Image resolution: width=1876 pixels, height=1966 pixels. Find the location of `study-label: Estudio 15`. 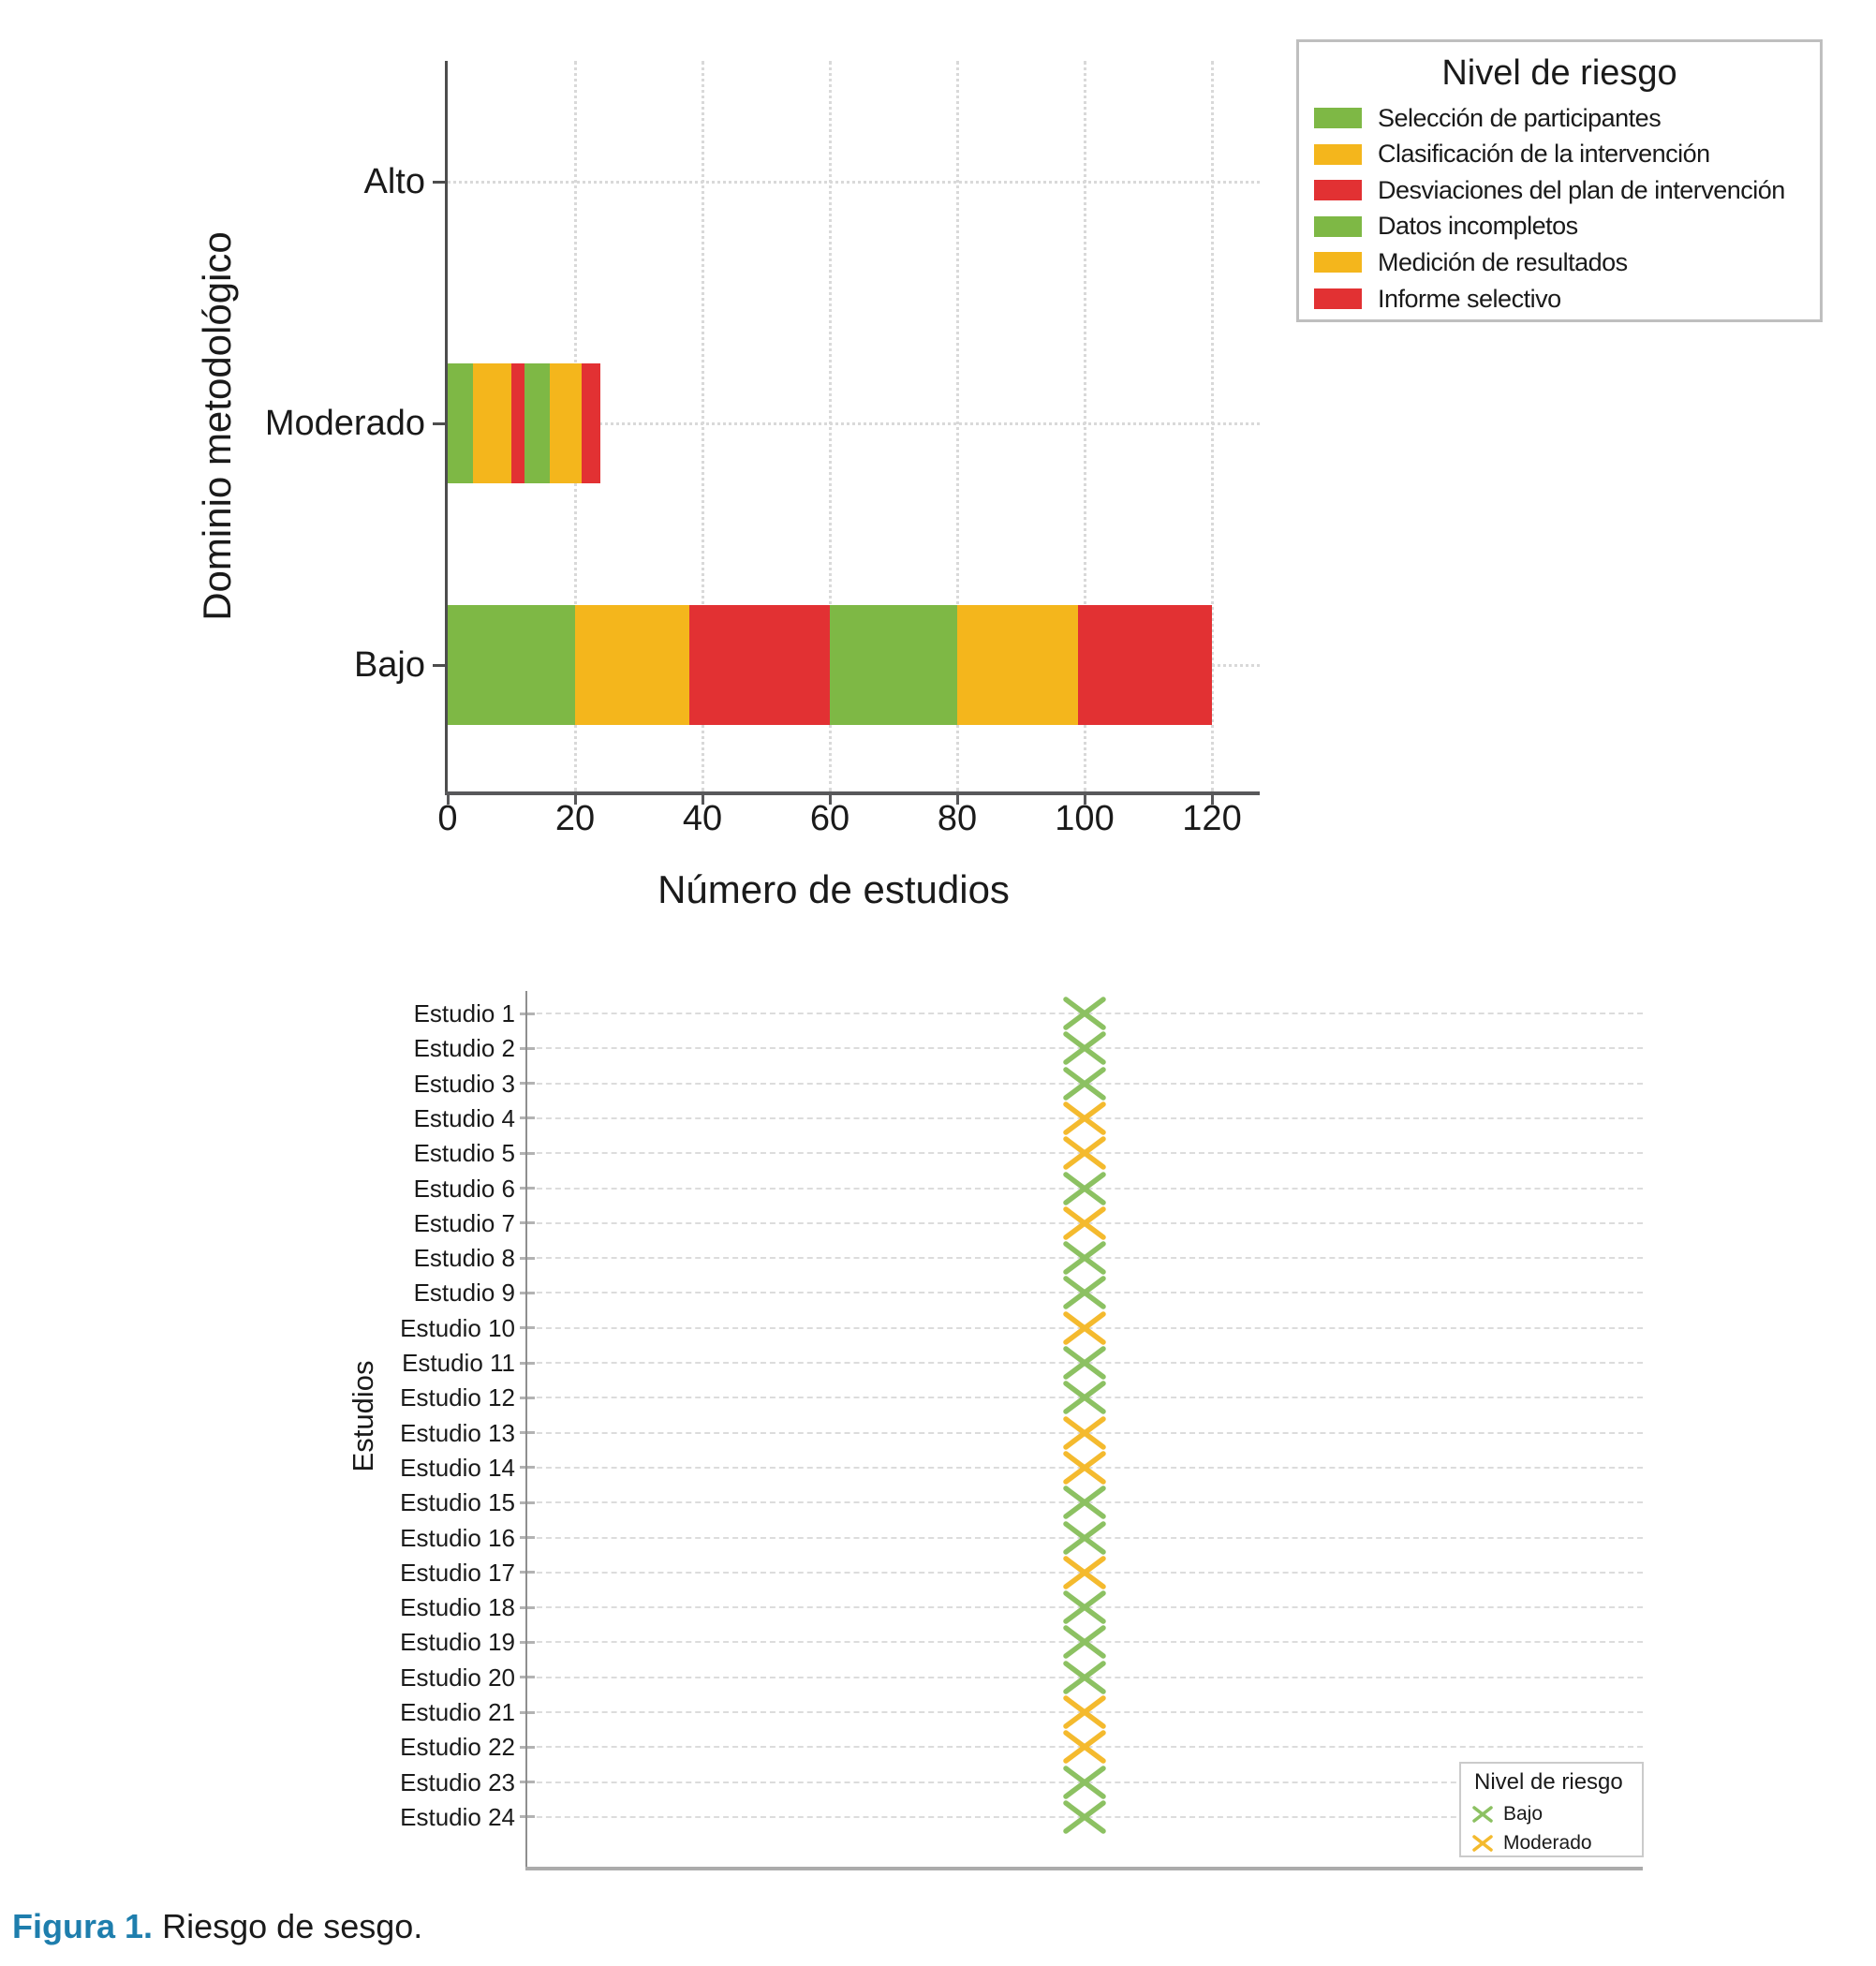

study-label: Estudio 15 is located at coordinates (457, 1503).